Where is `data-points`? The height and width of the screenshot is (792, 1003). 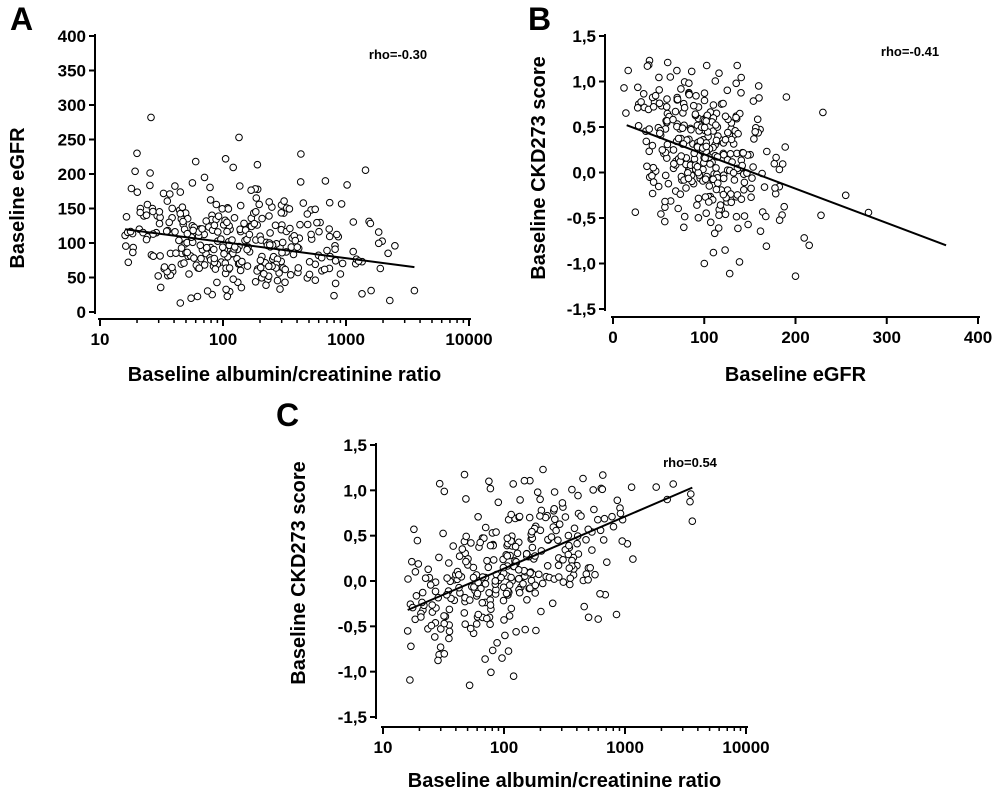 data-points is located at coordinates (746, 168).